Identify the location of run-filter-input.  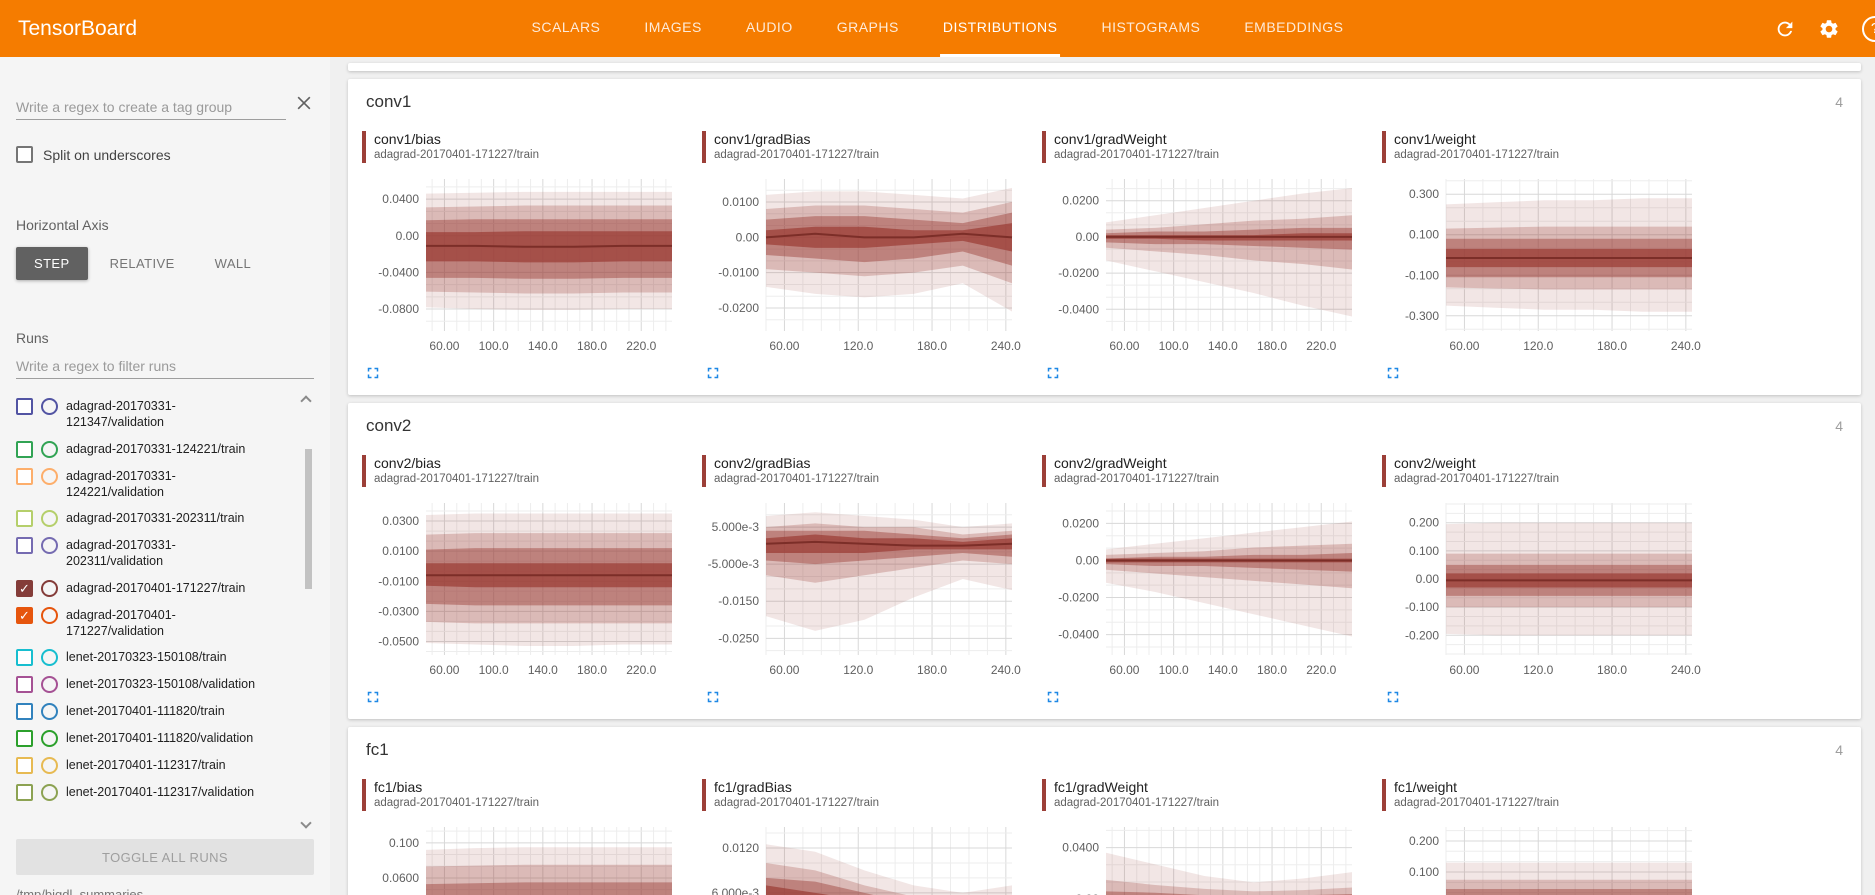
(165, 366).